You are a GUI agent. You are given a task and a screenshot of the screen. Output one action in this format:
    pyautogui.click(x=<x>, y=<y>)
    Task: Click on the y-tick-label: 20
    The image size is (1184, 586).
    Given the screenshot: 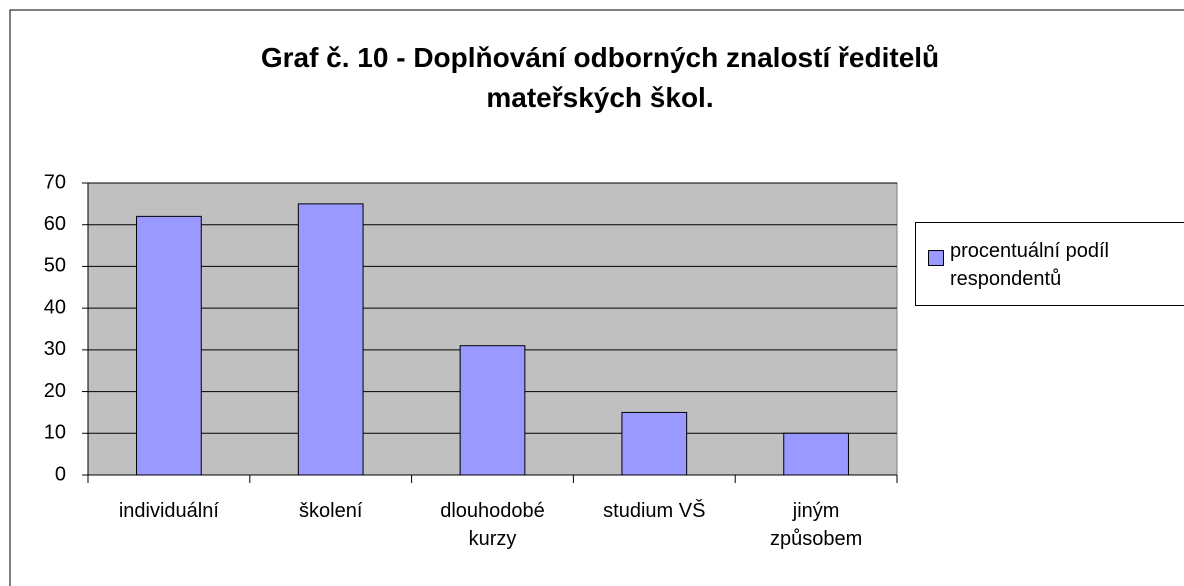 What is the action you would take?
    pyautogui.click(x=55, y=391)
    